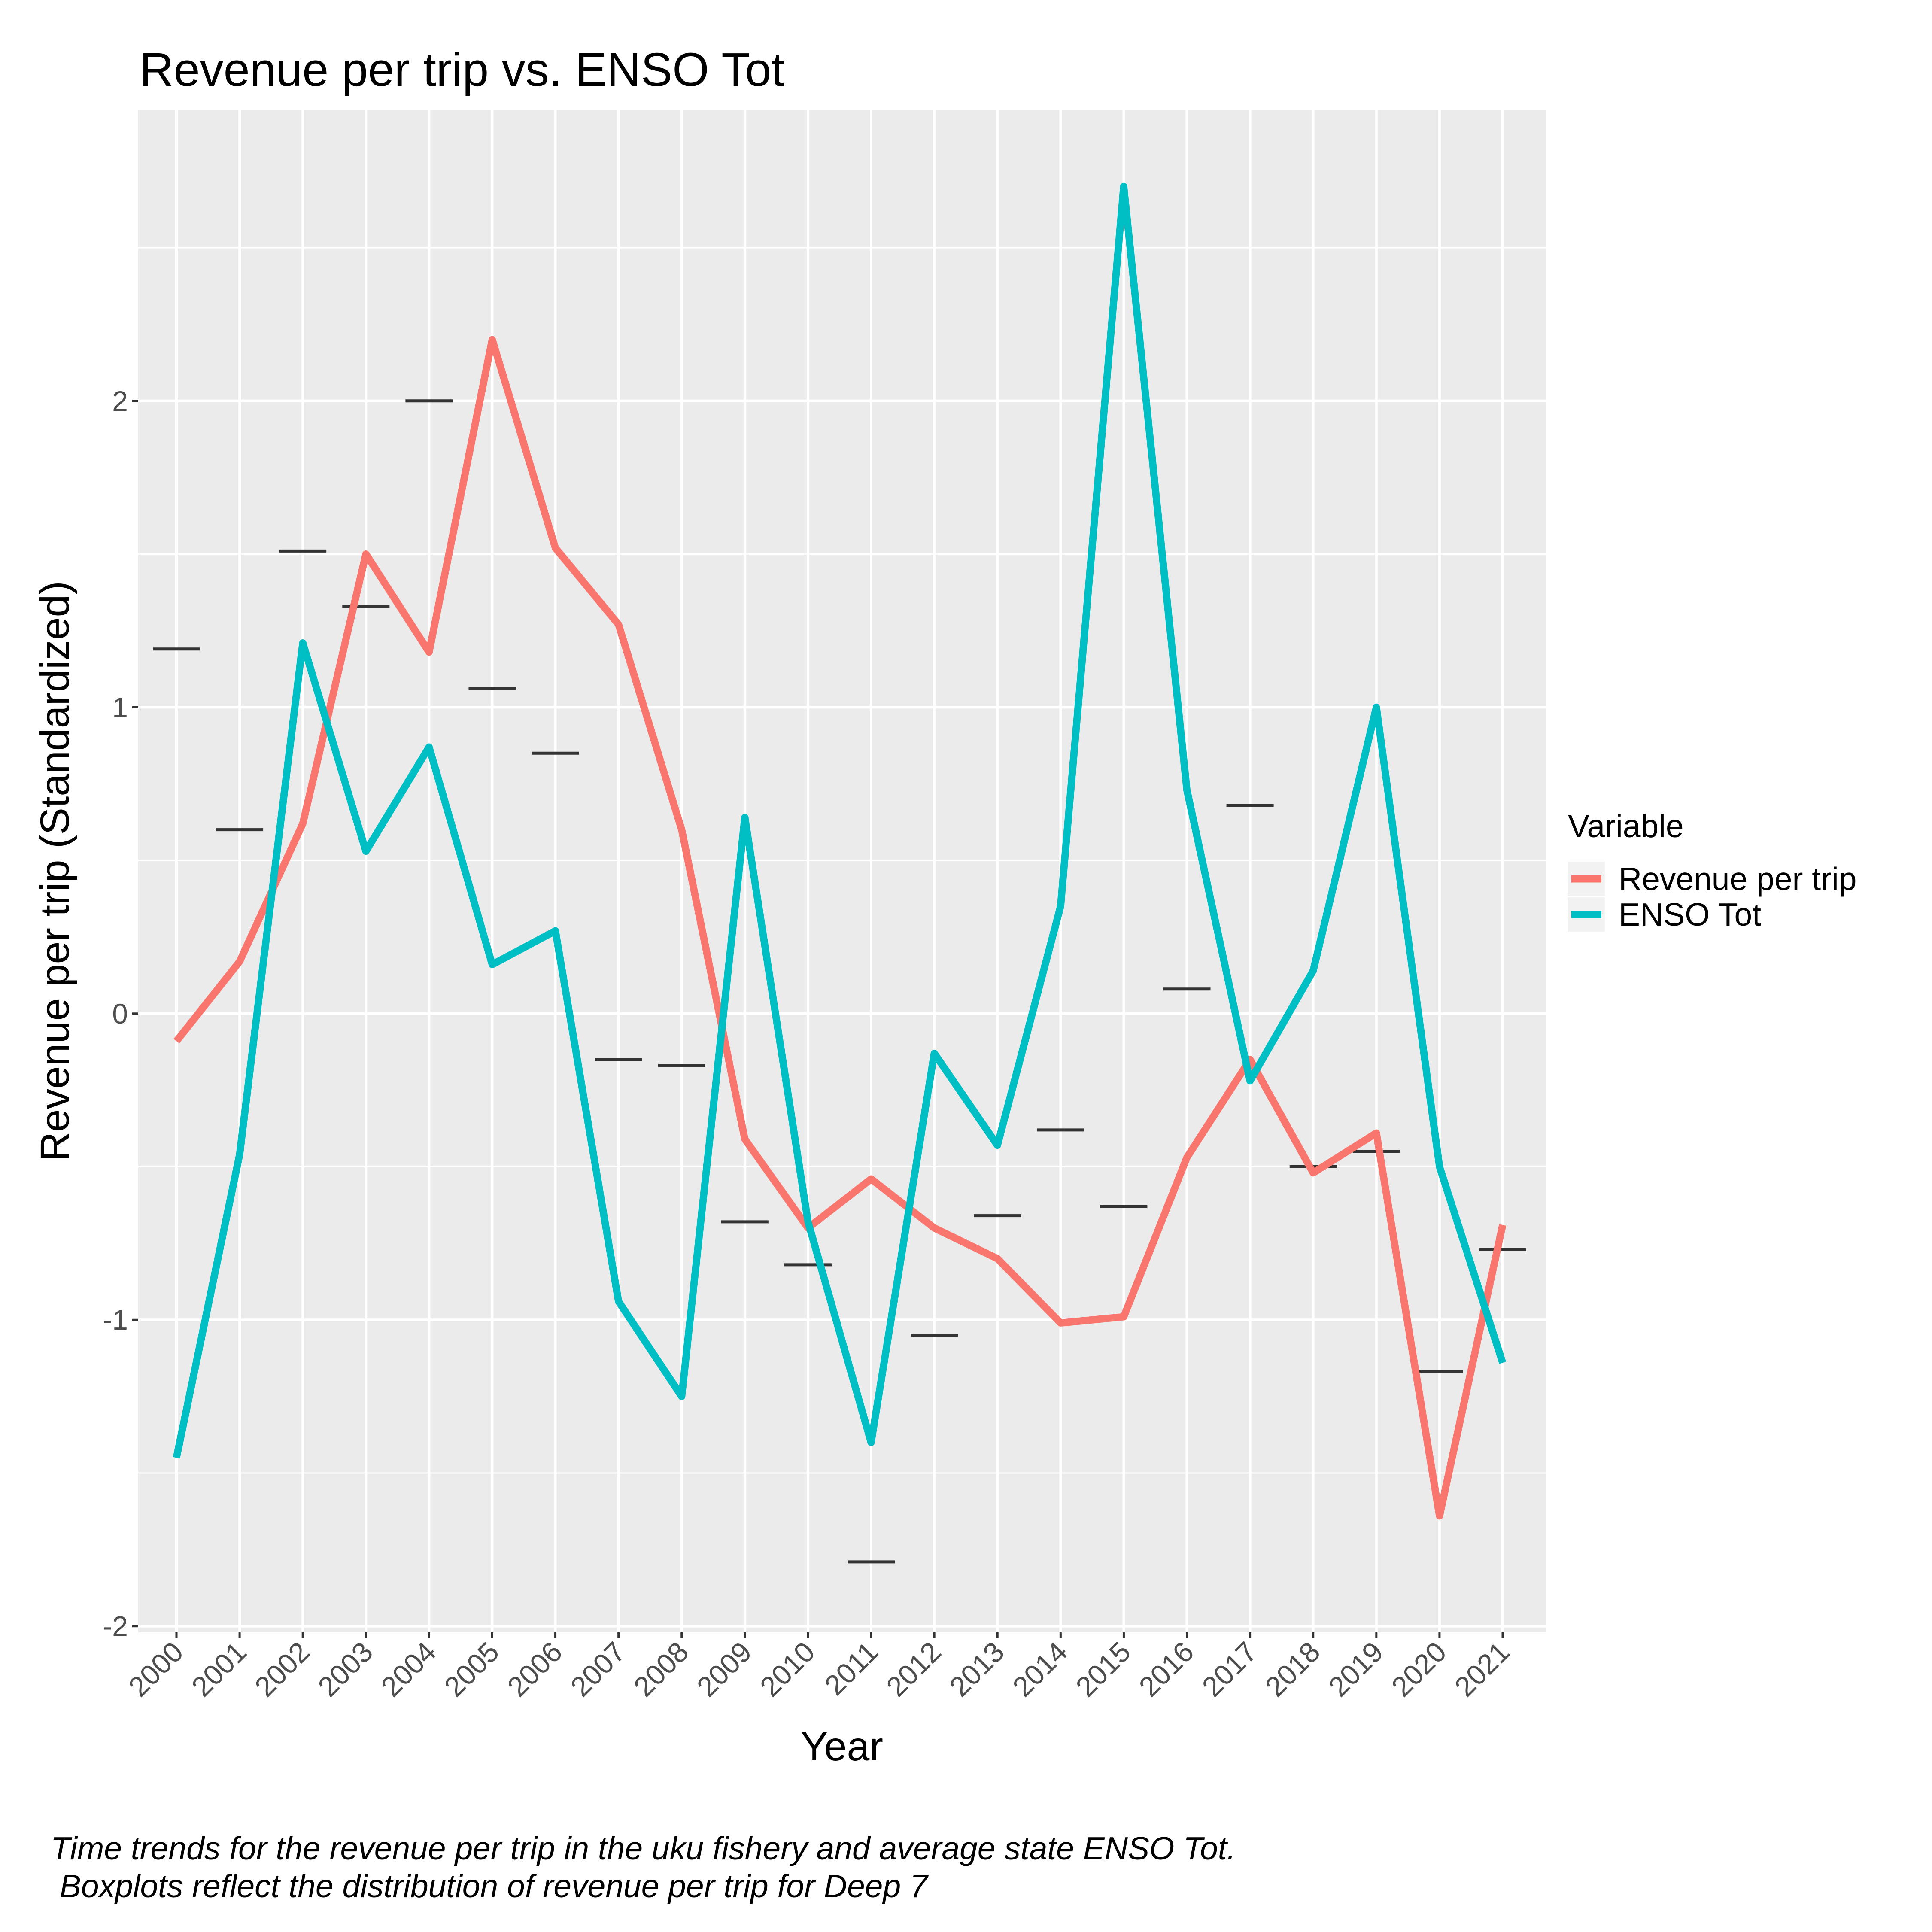 This screenshot has width=1932, height=1932. Describe the element at coordinates (282, 1670) in the screenshot. I see `x-tick-label: 2002` at that location.